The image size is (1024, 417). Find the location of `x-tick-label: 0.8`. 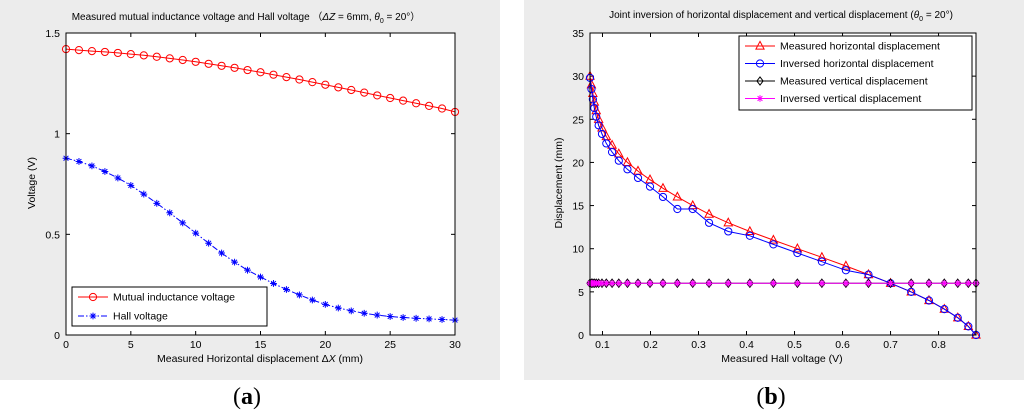

x-tick-label: 0.8 is located at coordinates (938, 345).